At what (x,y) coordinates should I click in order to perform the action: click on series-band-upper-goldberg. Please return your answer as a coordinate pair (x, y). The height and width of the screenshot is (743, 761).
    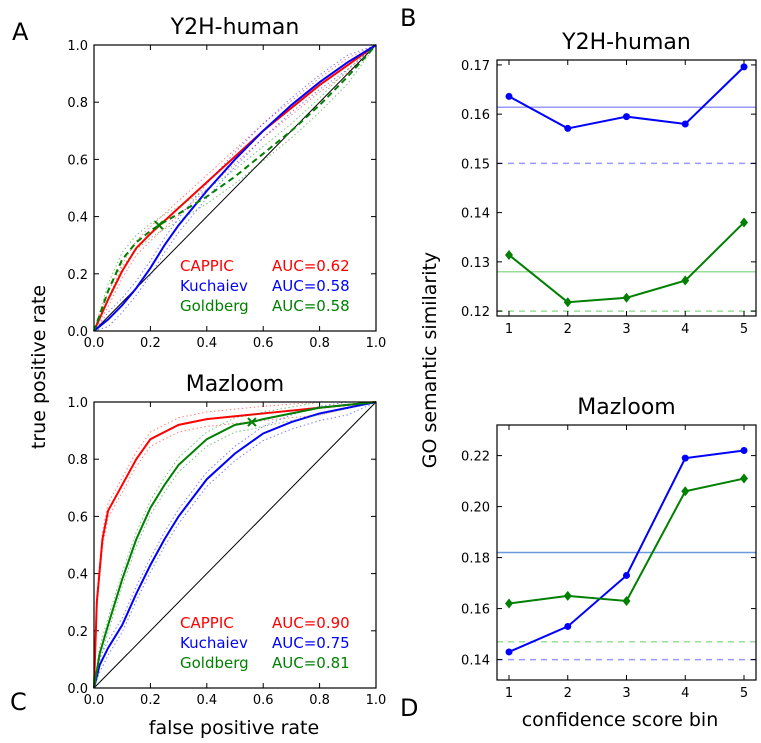
    Looking at the image, I should click on (235, 188).